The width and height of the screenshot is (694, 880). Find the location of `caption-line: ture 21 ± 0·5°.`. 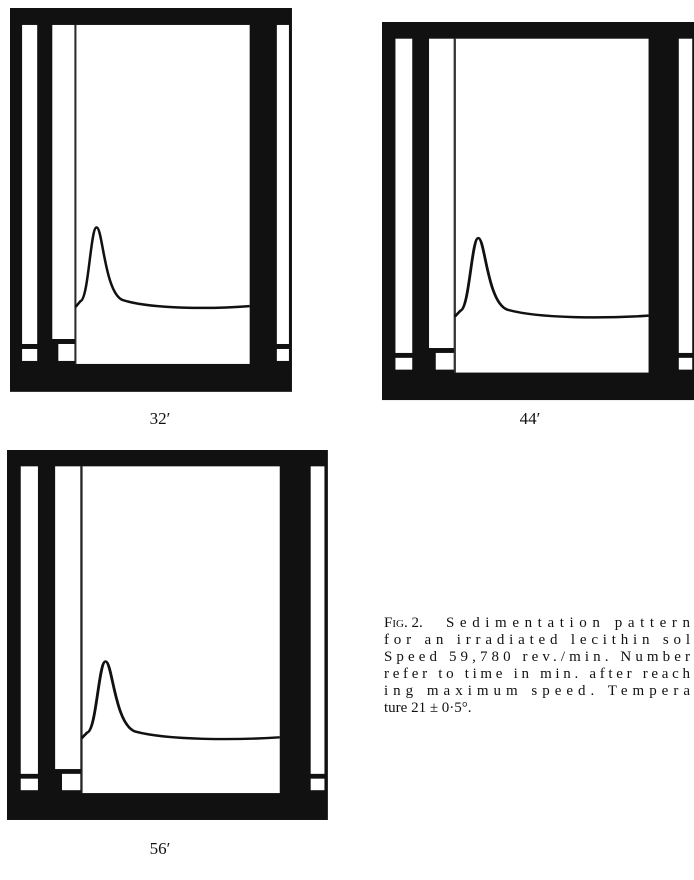

caption-line: ture 21 ± 0·5°. is located at coordinates (428, 708).